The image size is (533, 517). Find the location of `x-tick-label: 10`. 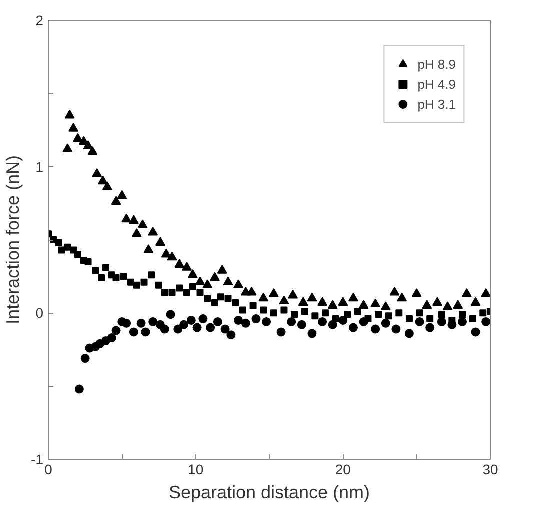

x-tick-label: 10 is located at coordinates (196, 470).